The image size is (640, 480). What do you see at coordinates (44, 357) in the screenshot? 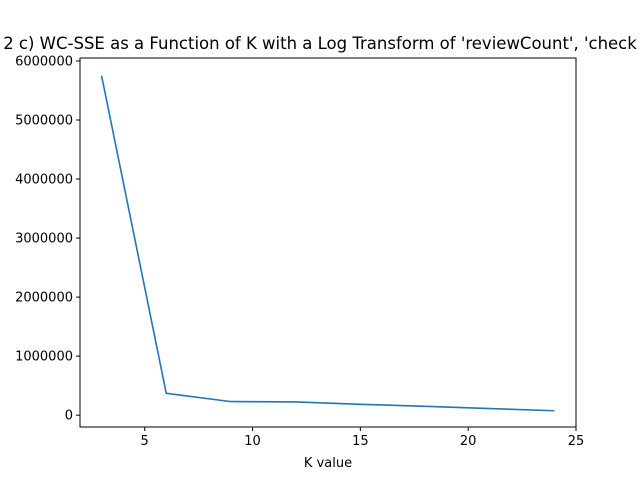
I see `y-tick-label: 1000000` at bounding box center [44, 357].